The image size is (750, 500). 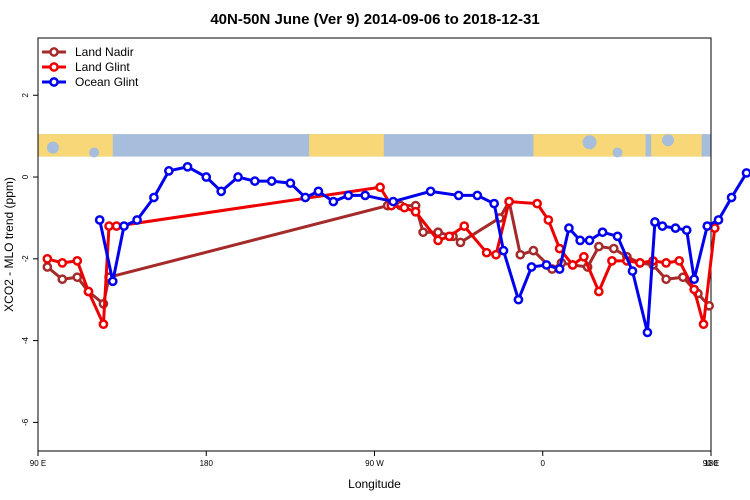 What do you see at coordinates (25, 340) in the screenshot?
I see `y-tick-label: -4` at bounding box center [25, 340].